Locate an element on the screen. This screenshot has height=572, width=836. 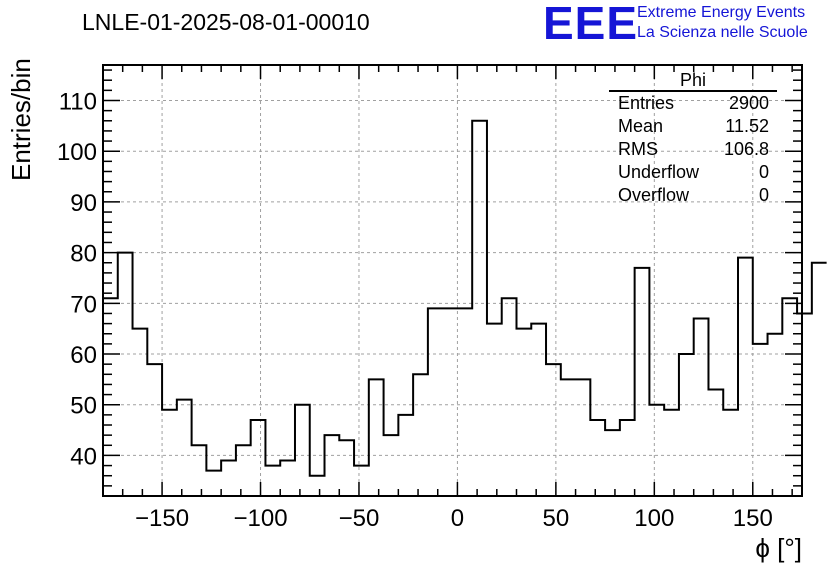
x-axis-label: ϕ [°] is located at coordinates (778, 548).